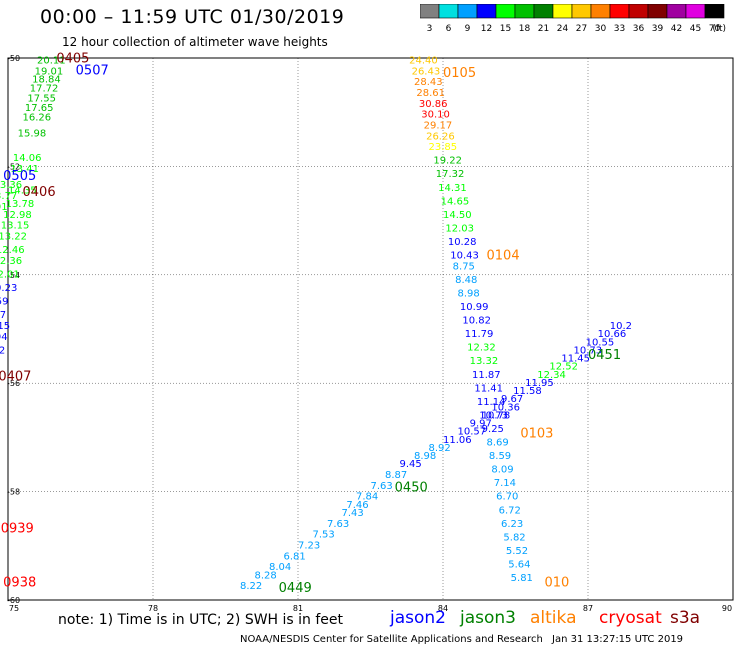  Describe the element at coordinates (512, 524) in the screenshot. I see `wave-height-value: 6.23` at that location.